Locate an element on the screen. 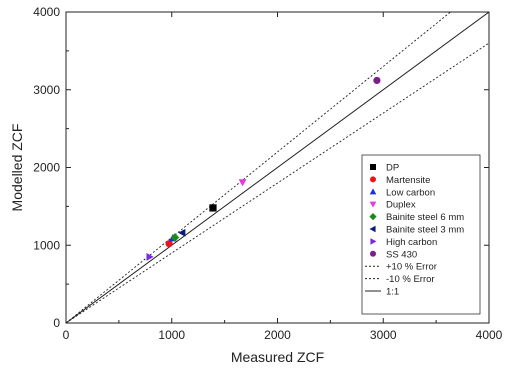 This screenshot has height=370, width=506. x-tick-labels: 0 1000 2000 3000 4000 is located at coordinates (283, 335).